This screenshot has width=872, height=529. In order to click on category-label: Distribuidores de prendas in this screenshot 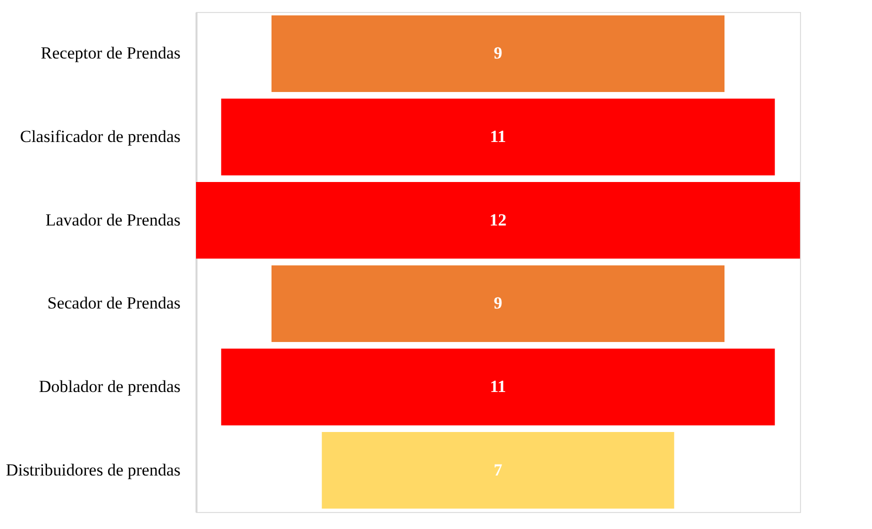, I will do `click(93, 470)`.